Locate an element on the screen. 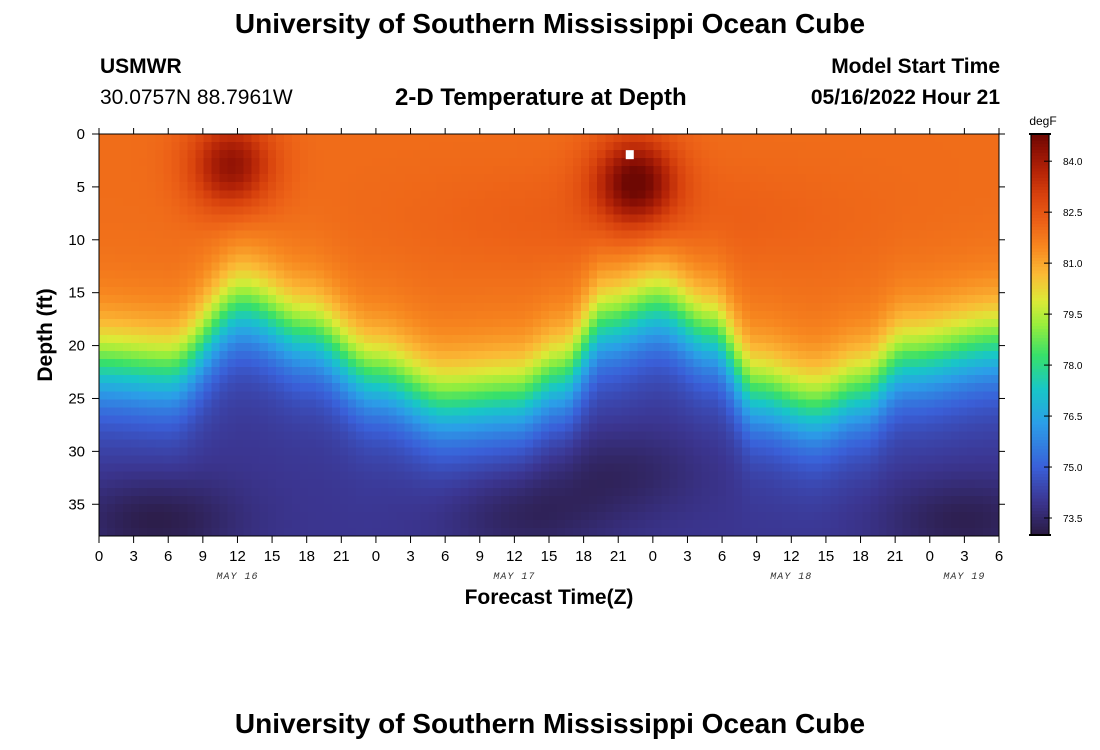  station-coordinates: 30.0757N 88.7961W is located at coordinates (196, 97).